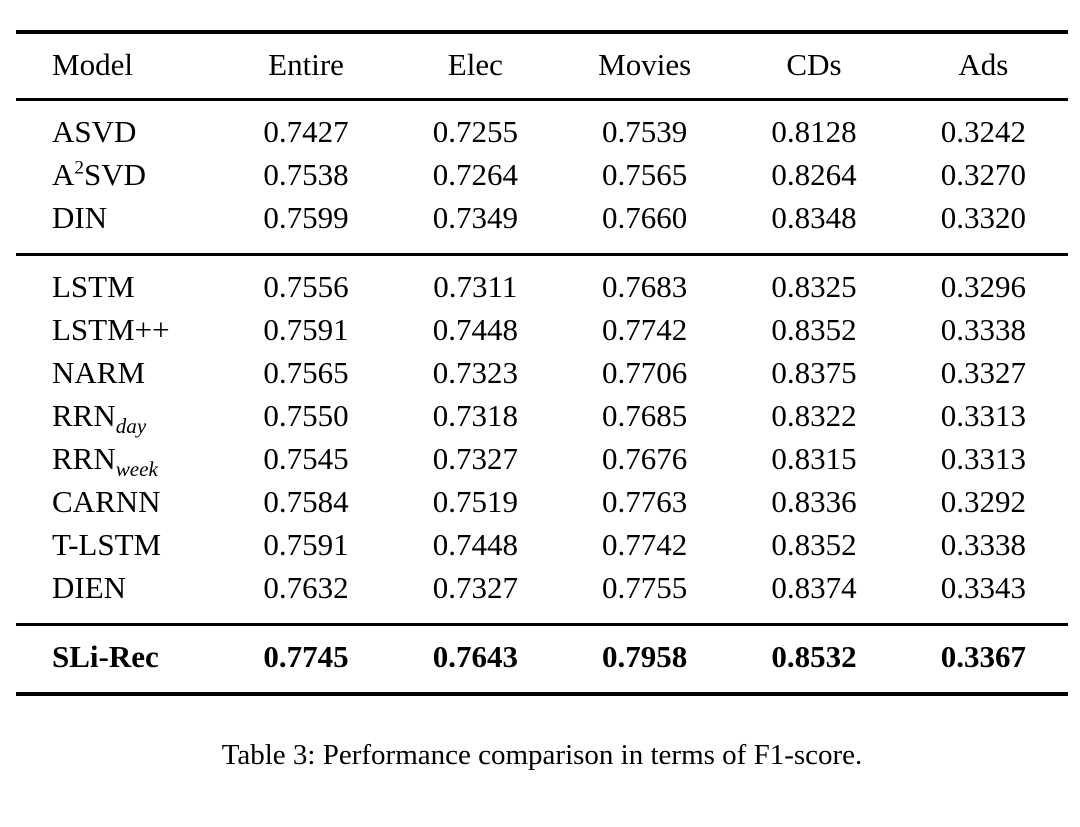 The image size is (1080, 827). I want to click on model-name: NARM, so click(99, 372).